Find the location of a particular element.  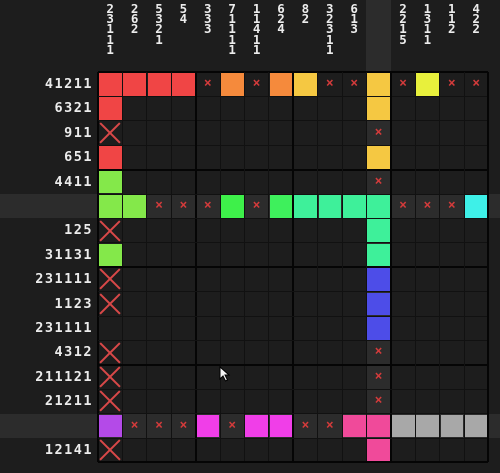

row-clue: 911 is located at coordinates (78, 132).